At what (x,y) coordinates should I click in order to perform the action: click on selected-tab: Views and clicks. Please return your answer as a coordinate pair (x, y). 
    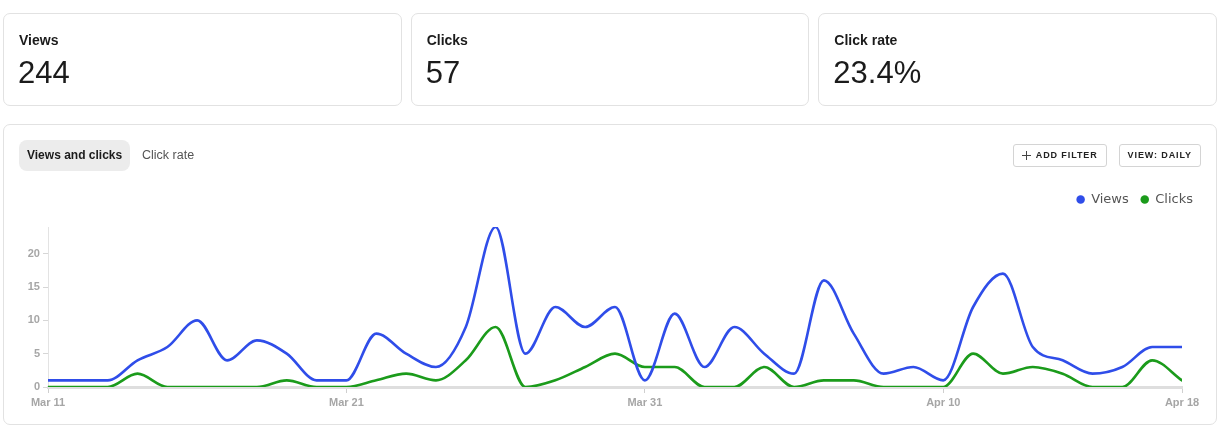
    Looking at the image, I should click on (75, 155).